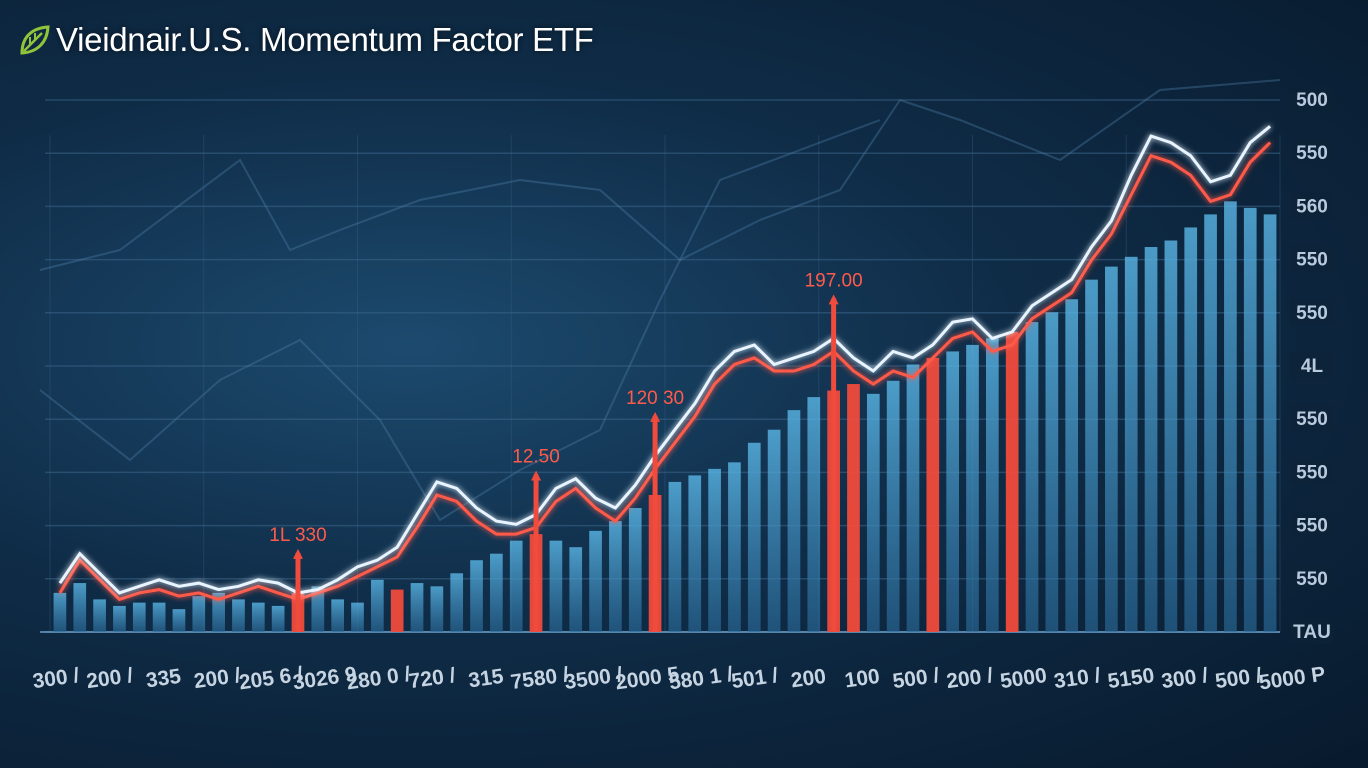  What do you see at coordinates (486, 679) in the screenshot?
I see `x-tick-label-8: 315` at bounding box center [486, 679].